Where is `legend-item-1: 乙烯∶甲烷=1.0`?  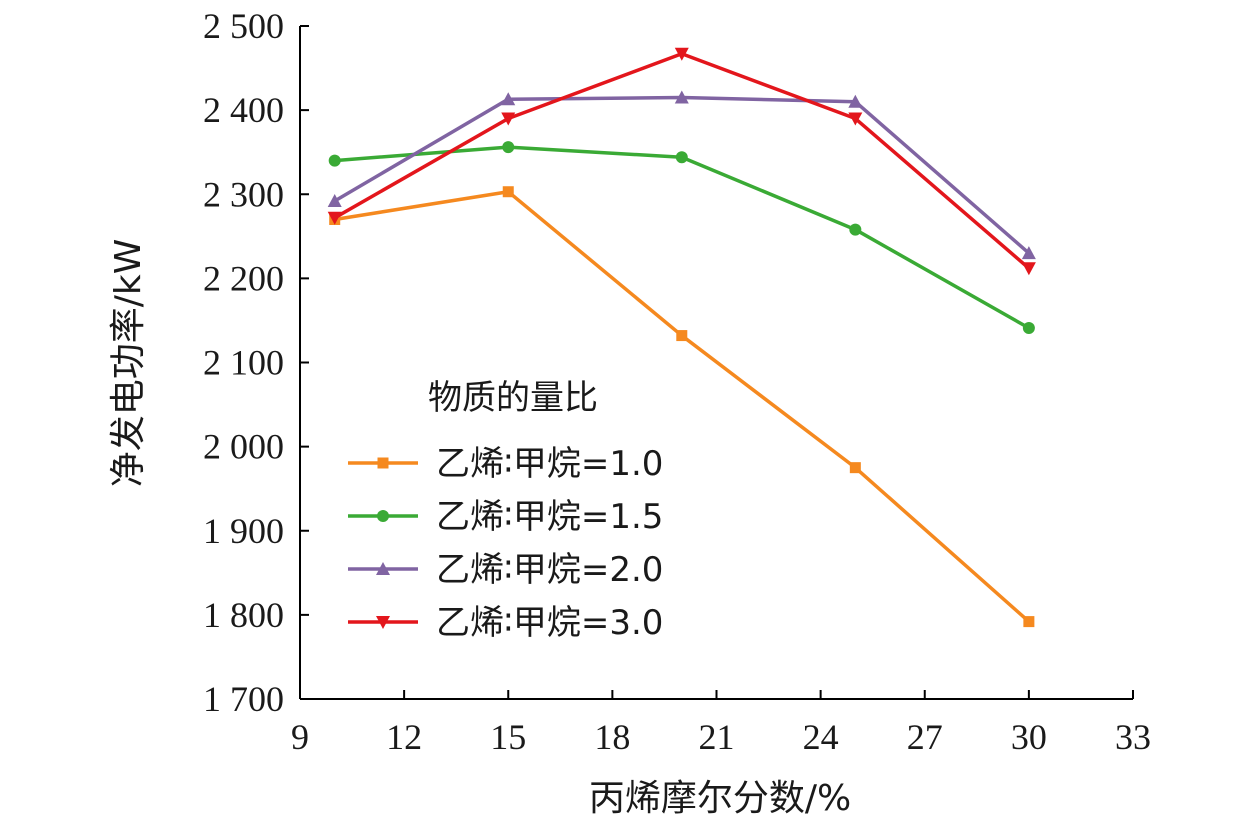
legend-item-1: 乙烯∶甲烷=1.0 is located at coordinates (505, 464).